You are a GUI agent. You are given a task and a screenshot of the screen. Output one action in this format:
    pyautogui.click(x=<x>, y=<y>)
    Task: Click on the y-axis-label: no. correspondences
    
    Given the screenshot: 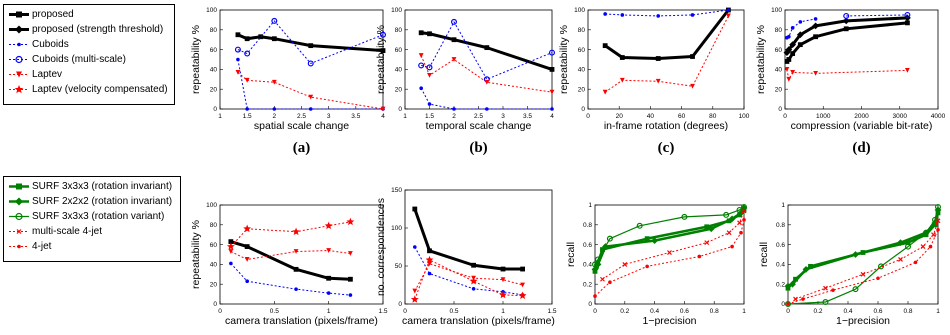 What is the action you would take?
    pyautogui.click(x=381, y=247)
    